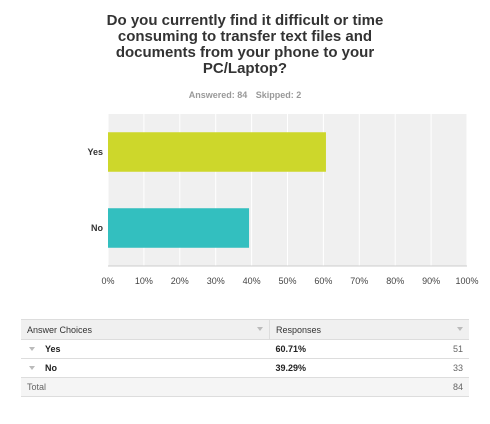  What do you see at coordinates (217, 152) in the screenshot?
I see `bar-yes` at bounding box center [217, 152].